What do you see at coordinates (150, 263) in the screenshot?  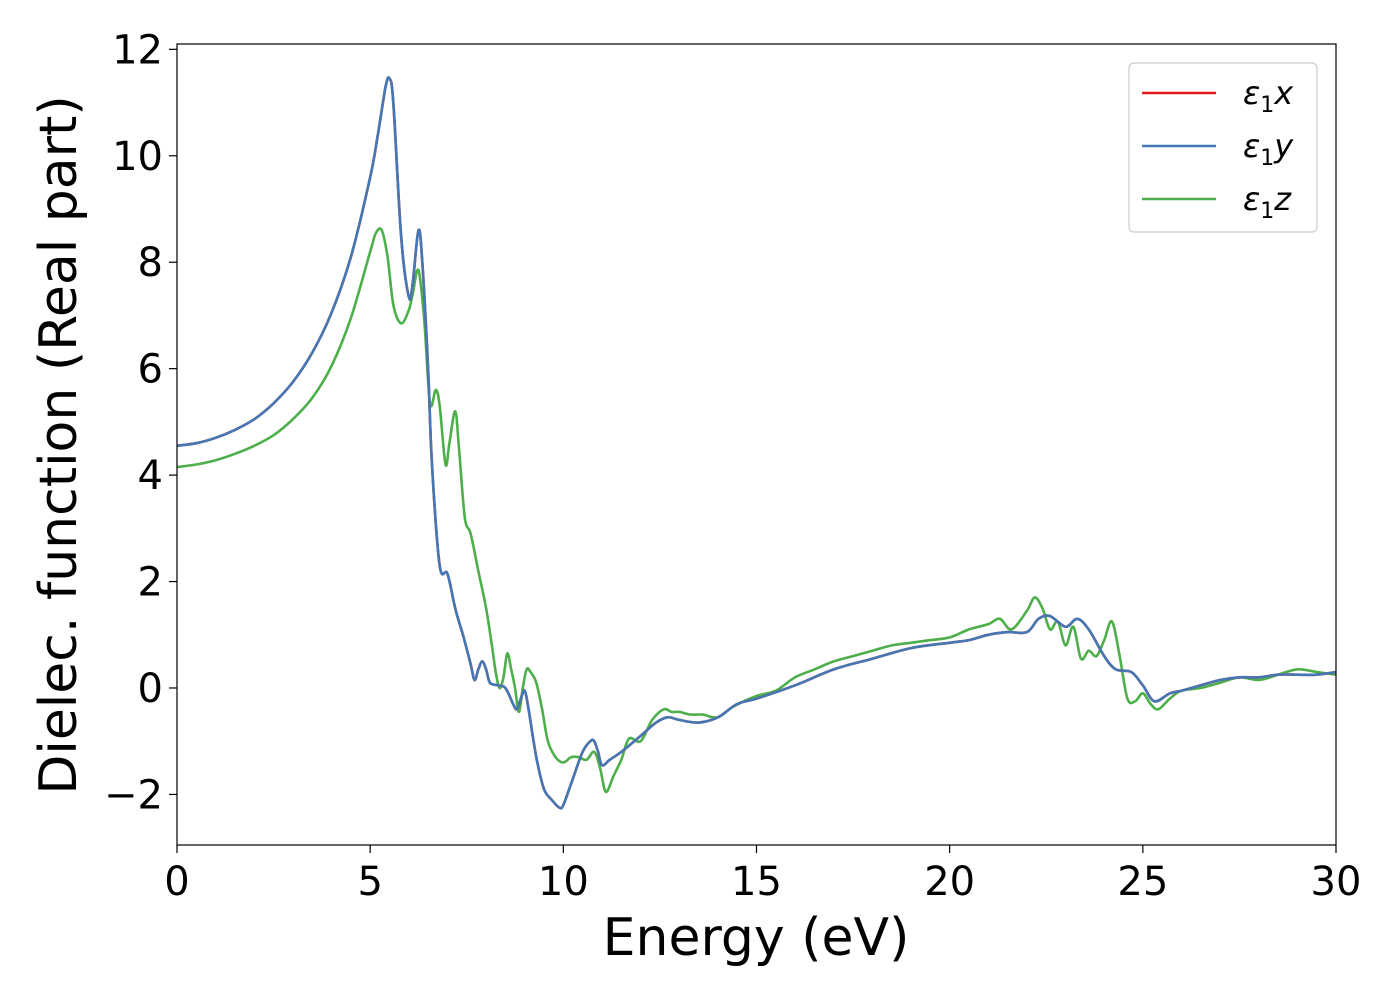 I see `y-tick-label: 8` at bounding box center [150, 263].